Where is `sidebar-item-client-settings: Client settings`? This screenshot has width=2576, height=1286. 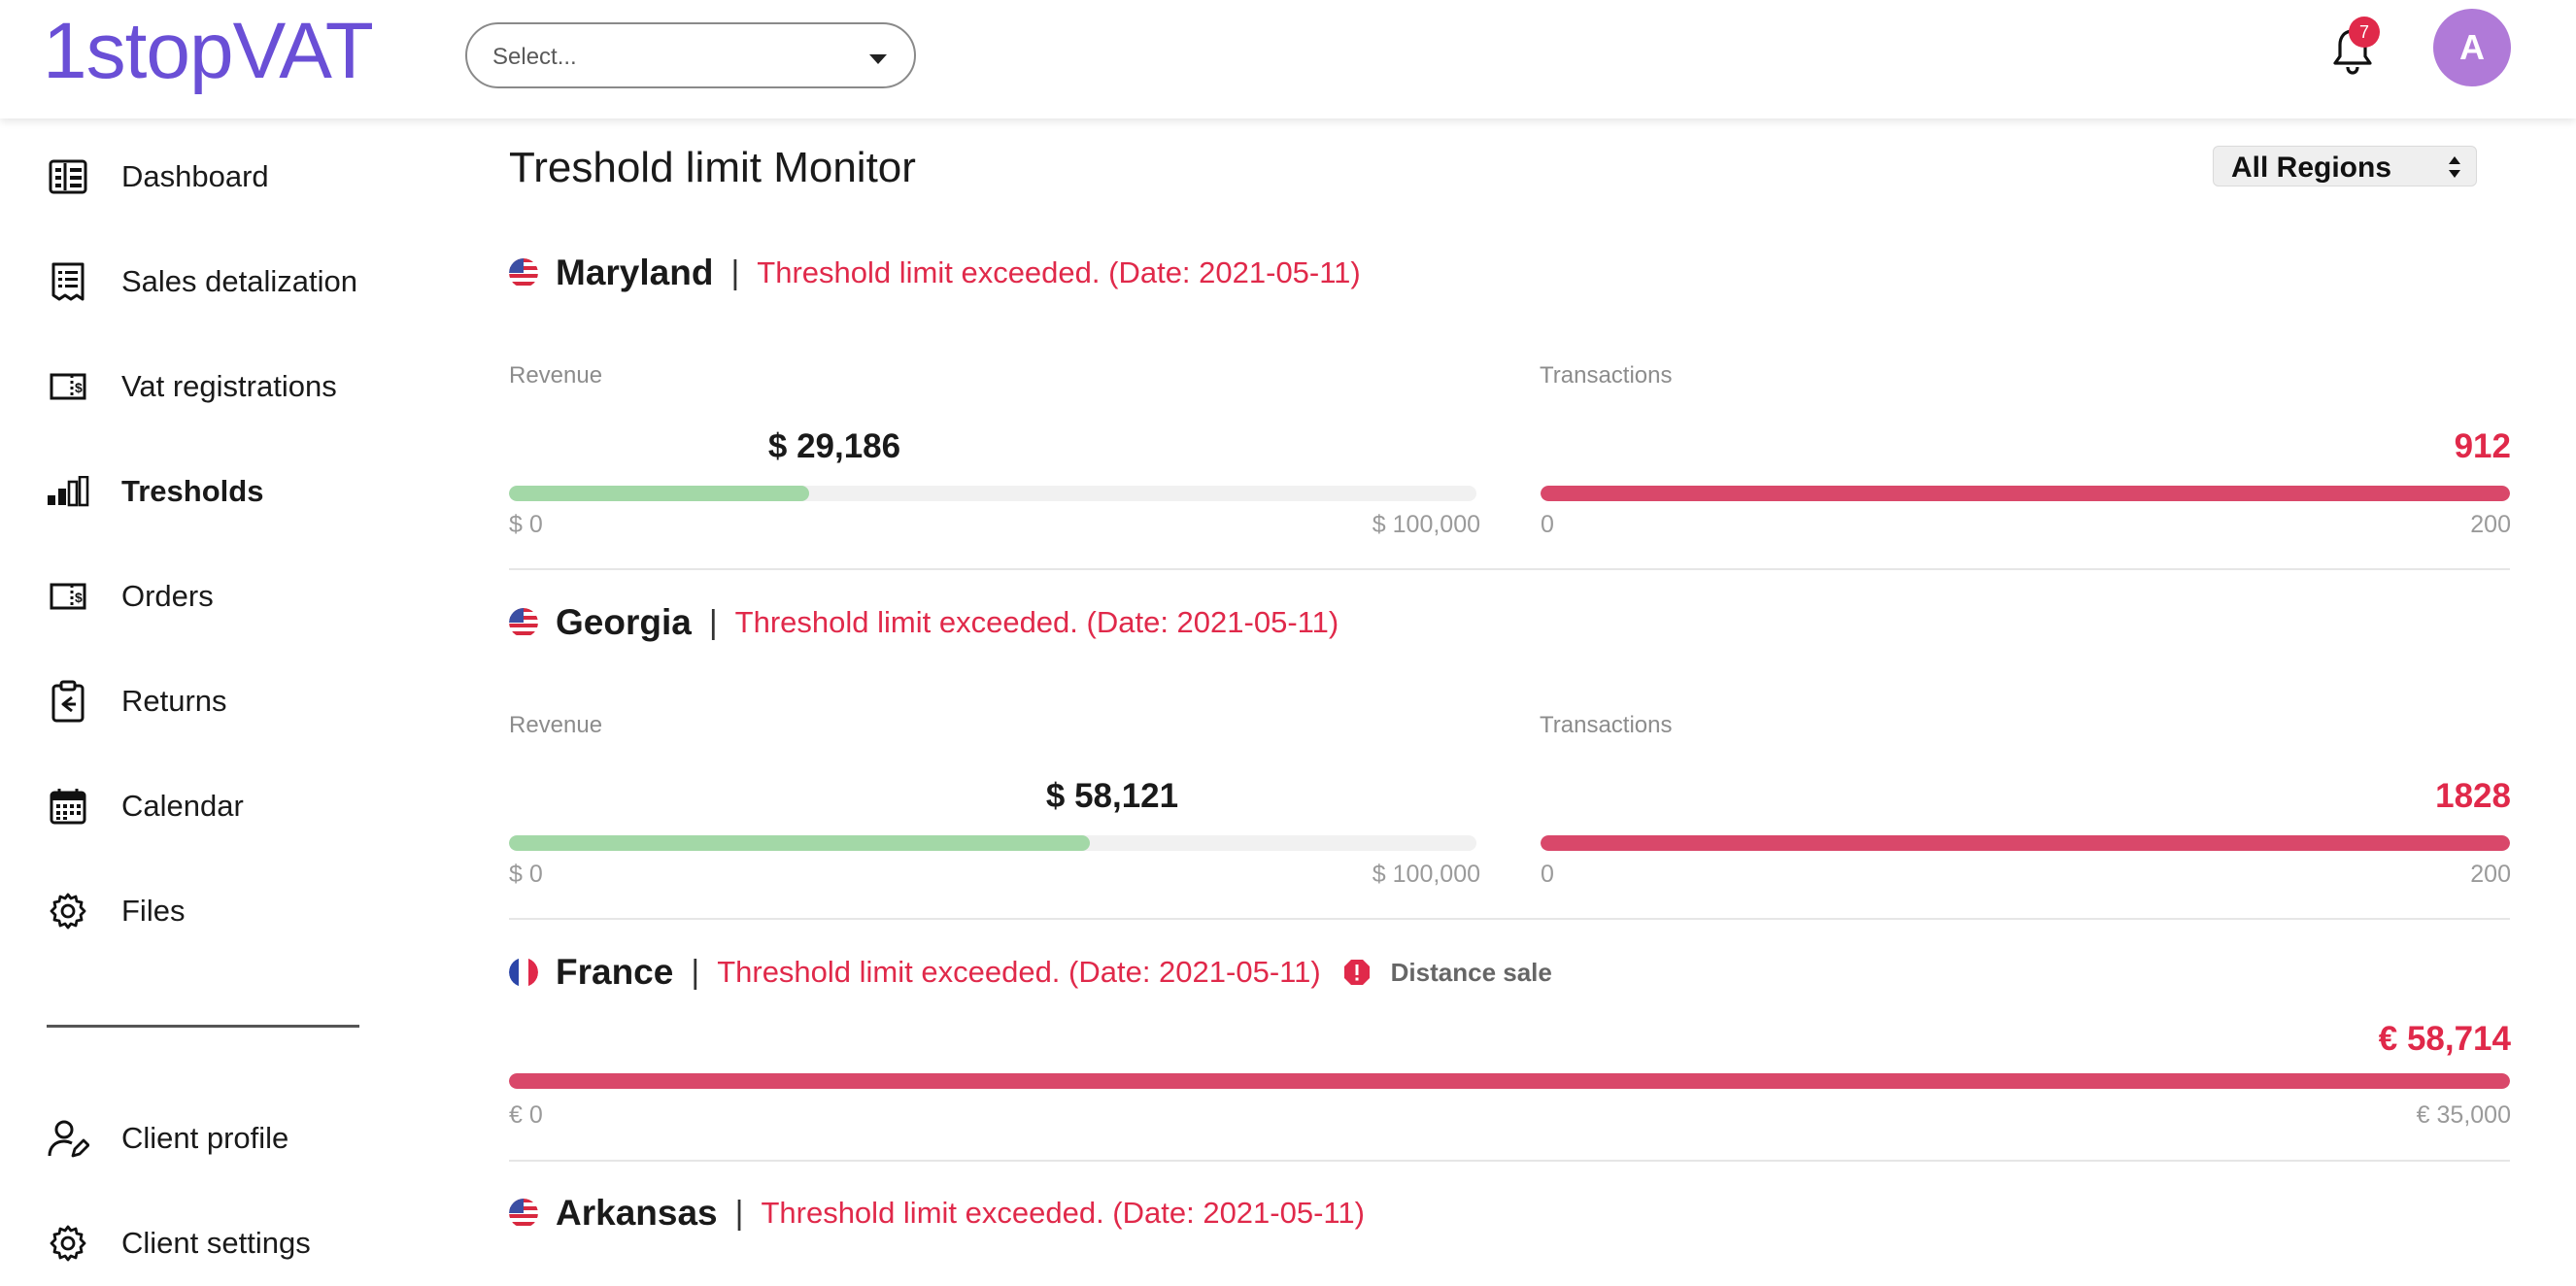
sidebar-item-client-settings: Client settings is located at coordinates (231, 1243).